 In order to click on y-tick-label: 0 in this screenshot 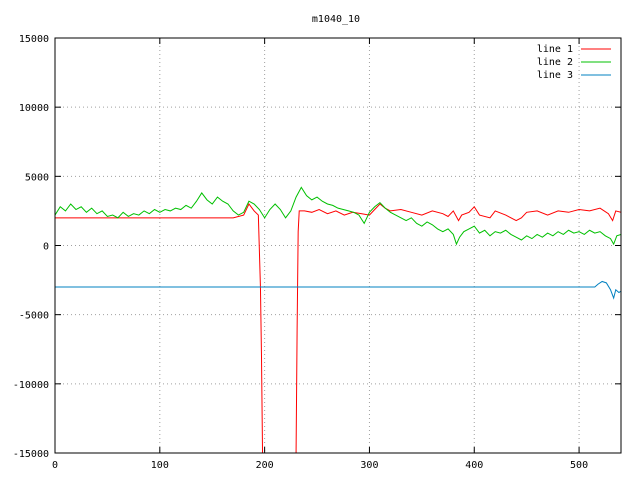, I will do `click(46, 247)`.